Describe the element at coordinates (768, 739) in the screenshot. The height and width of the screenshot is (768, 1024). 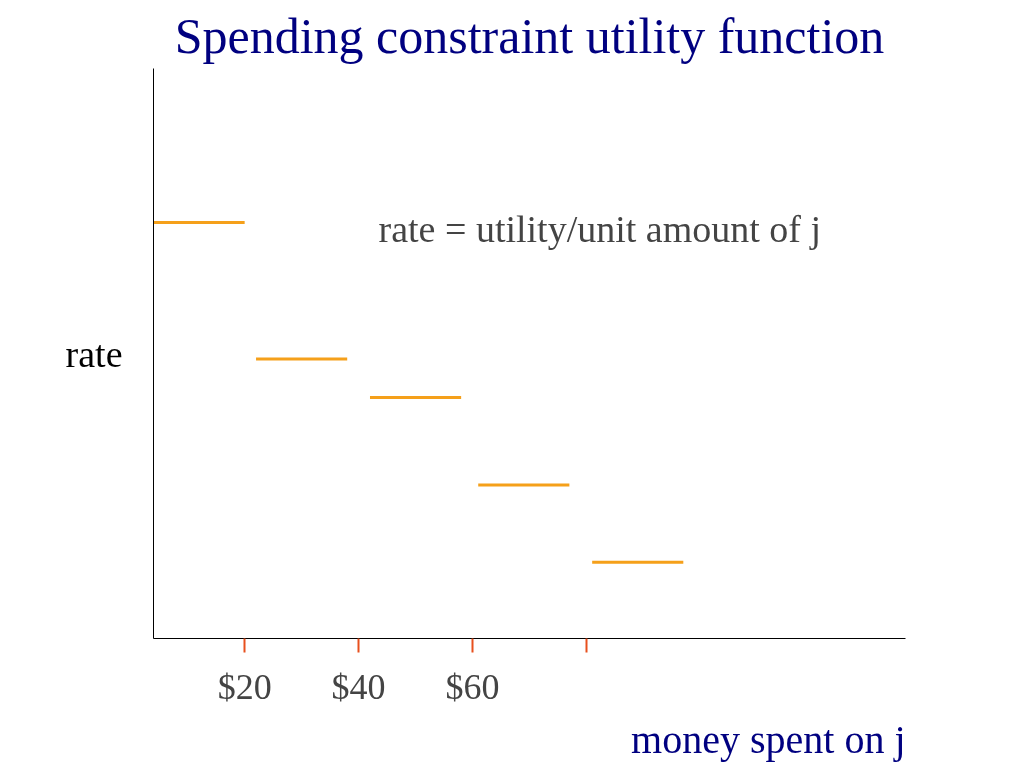
I see `x-axis-title: money spent on j` at that location.